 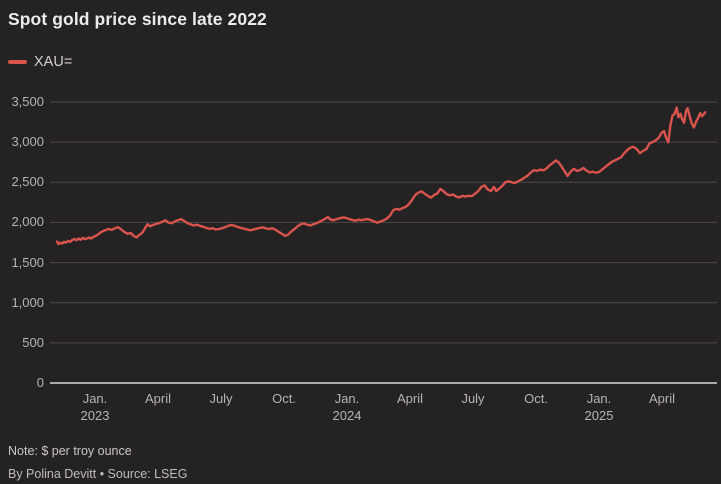 I want to click on x-tick-label: Jan. 2024, so click(x=347, y=407).